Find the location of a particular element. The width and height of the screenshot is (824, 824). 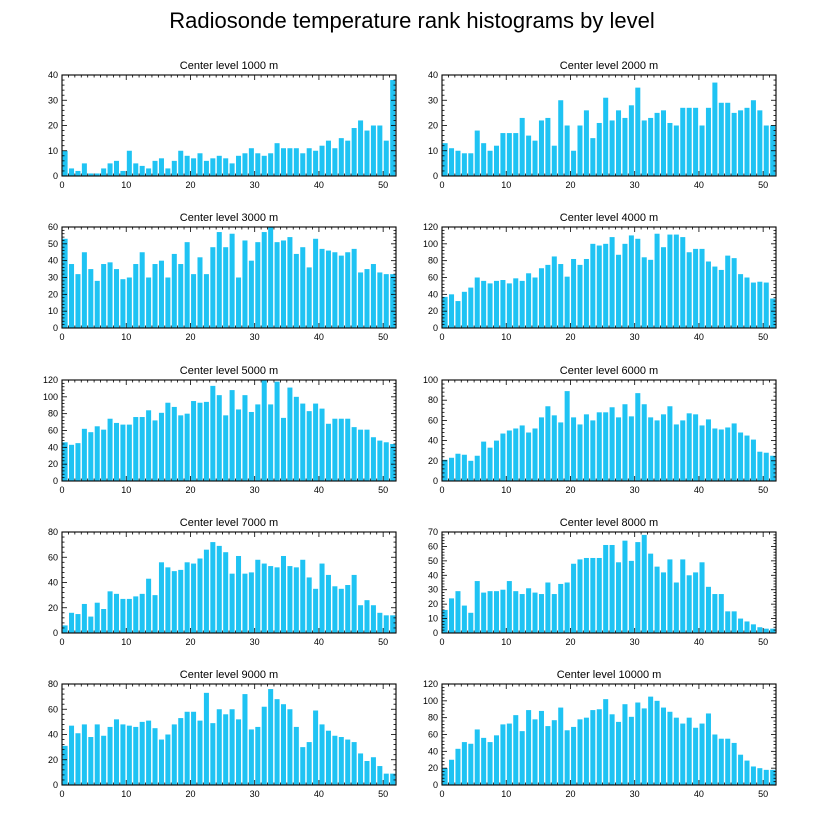

y-tick-label: 100 is located at coordinates (430, 380).